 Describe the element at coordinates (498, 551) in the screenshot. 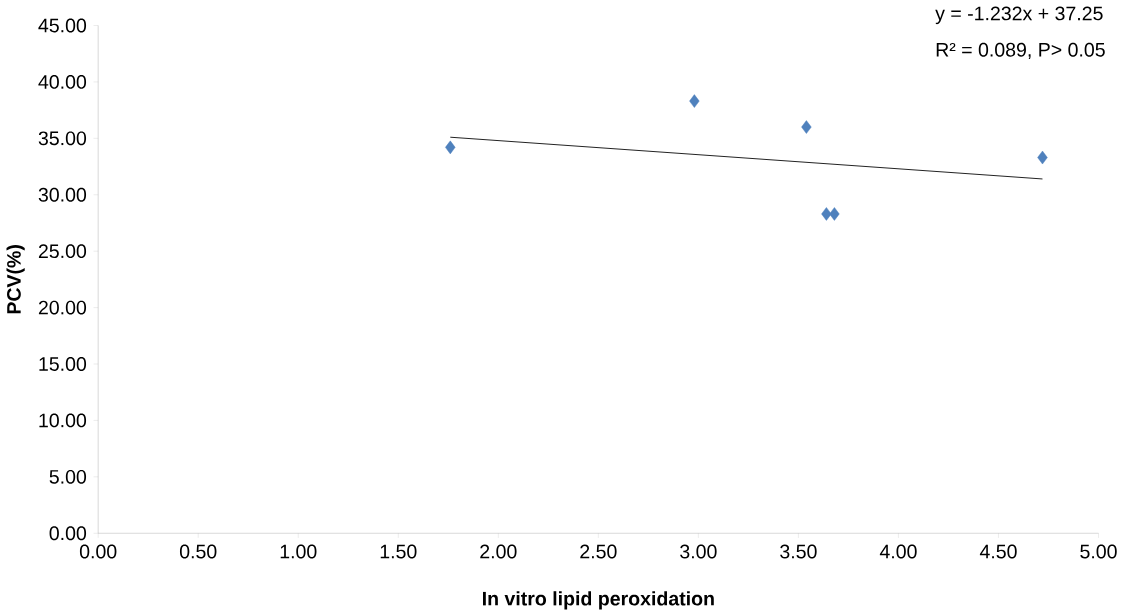

I see `x-tick-label: 2.00` at that location.